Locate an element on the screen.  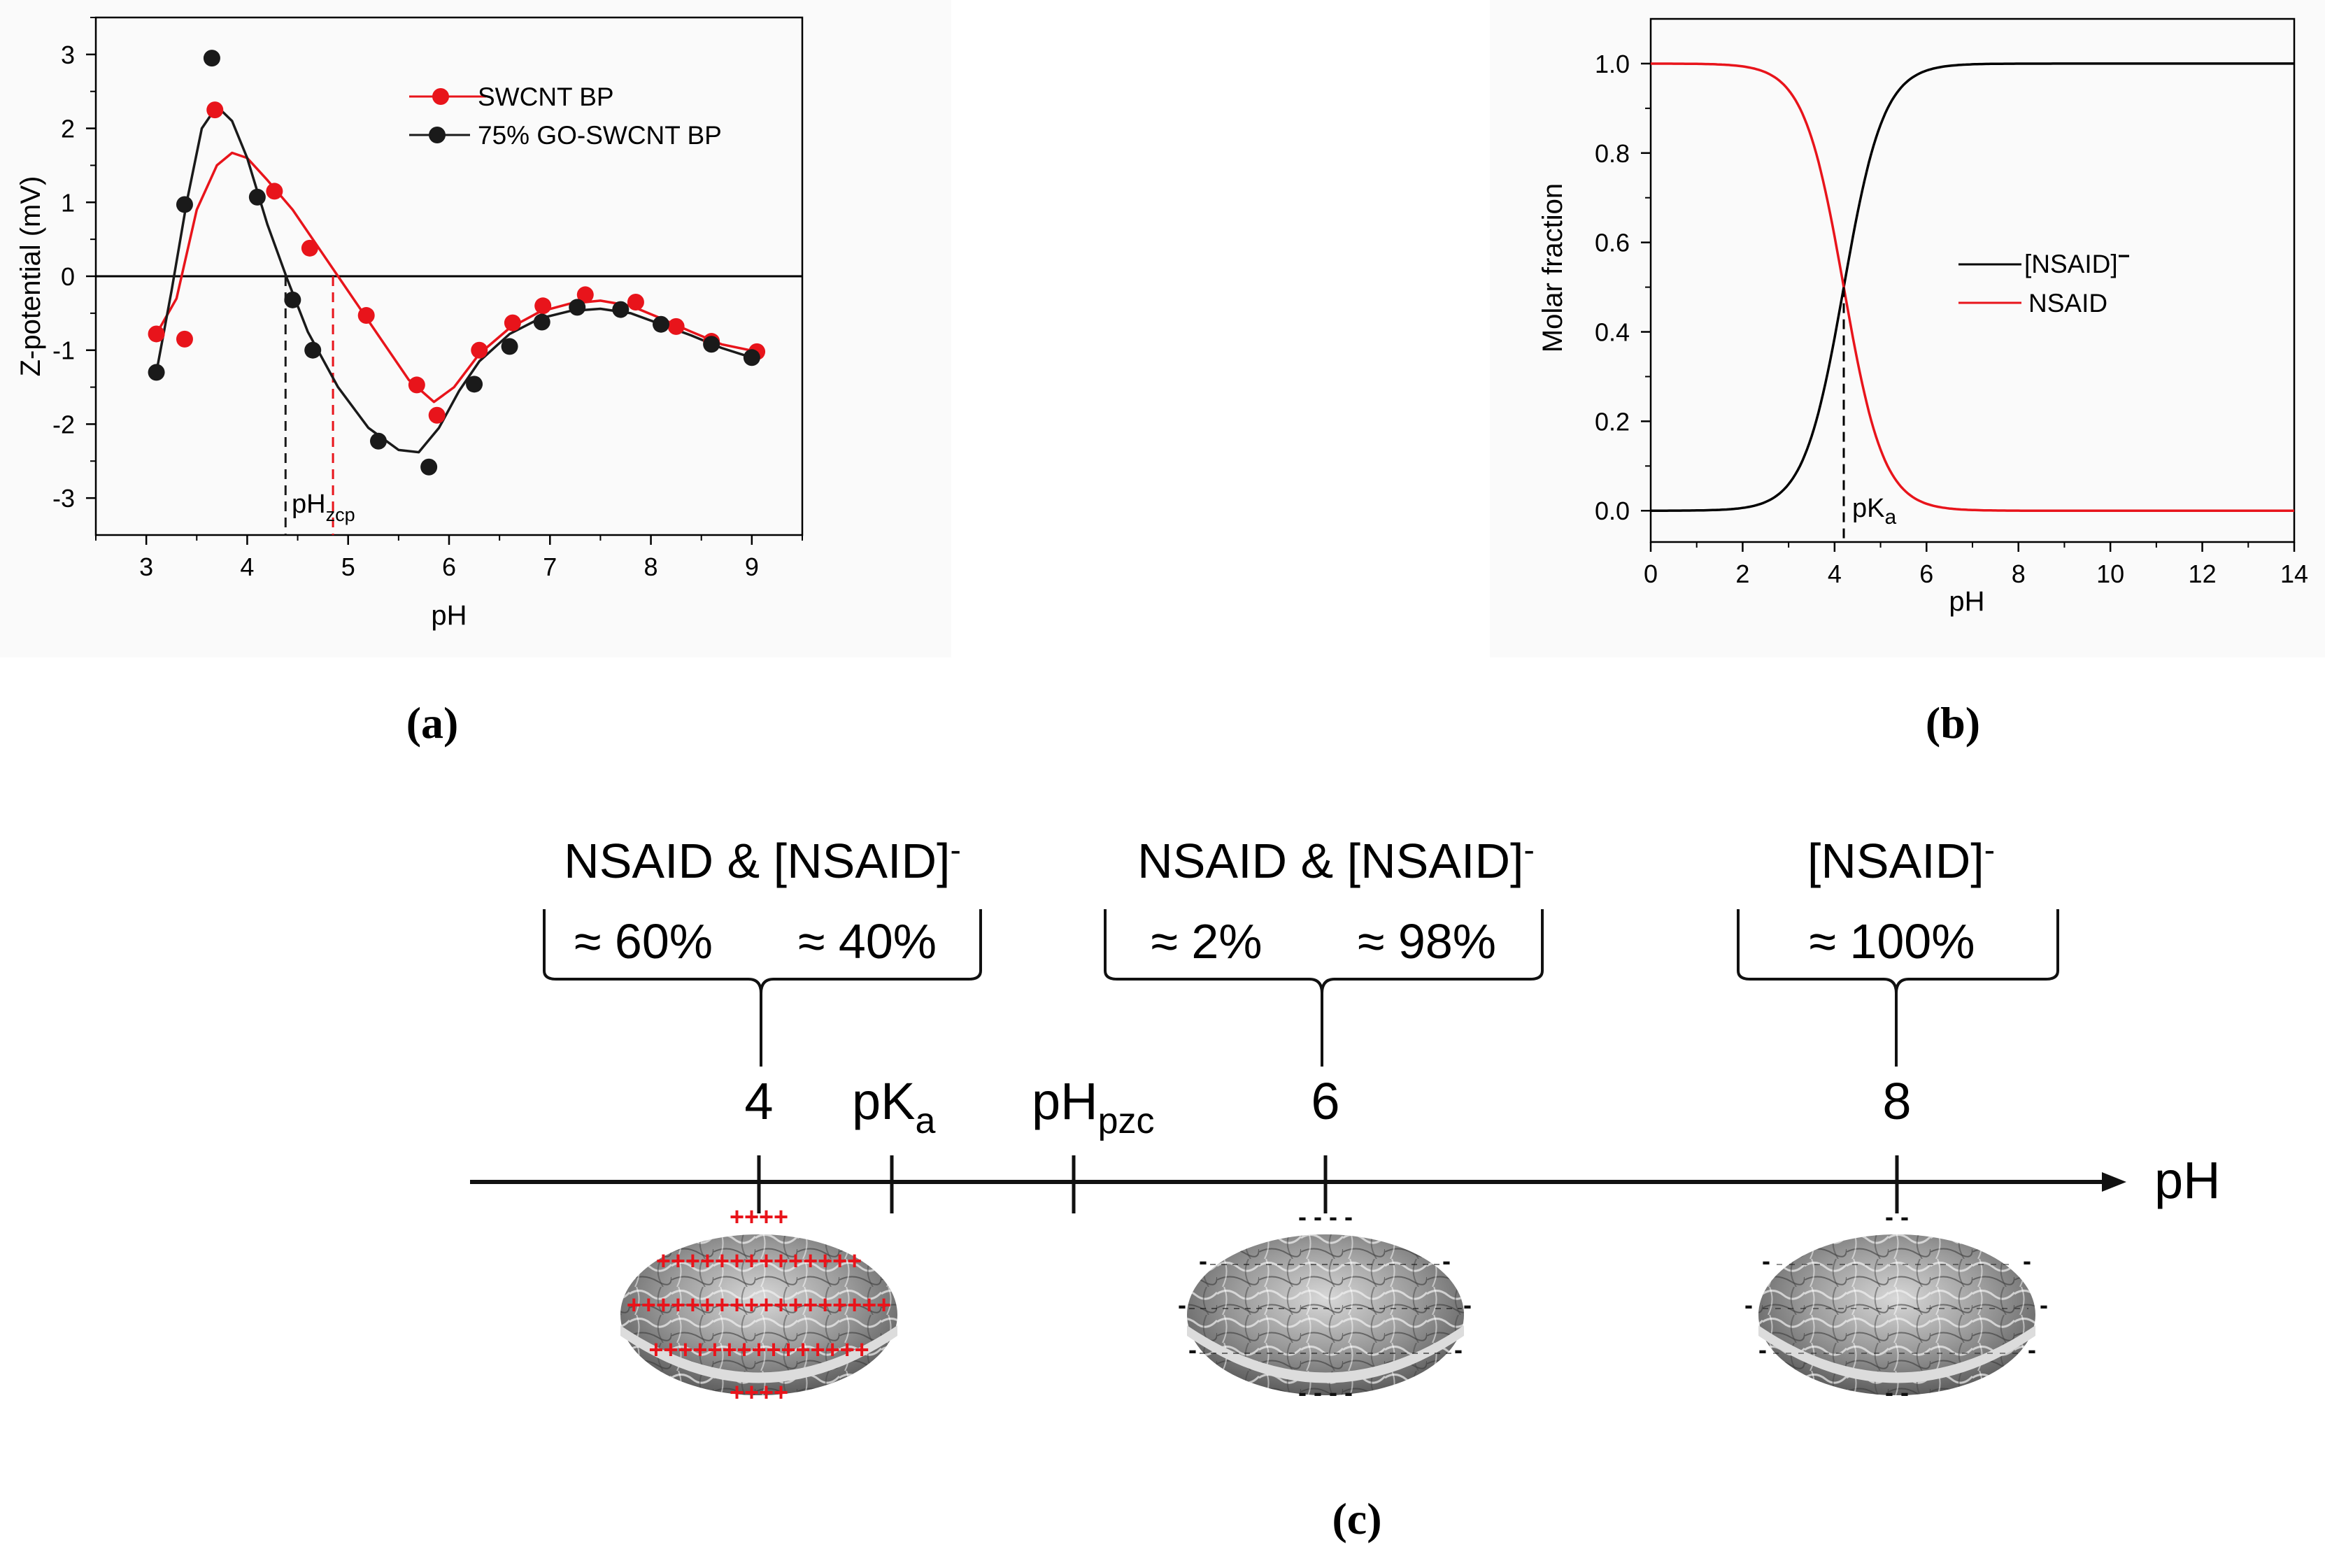
b-xtick-label: 2 is located at coordinates (1742, 574).